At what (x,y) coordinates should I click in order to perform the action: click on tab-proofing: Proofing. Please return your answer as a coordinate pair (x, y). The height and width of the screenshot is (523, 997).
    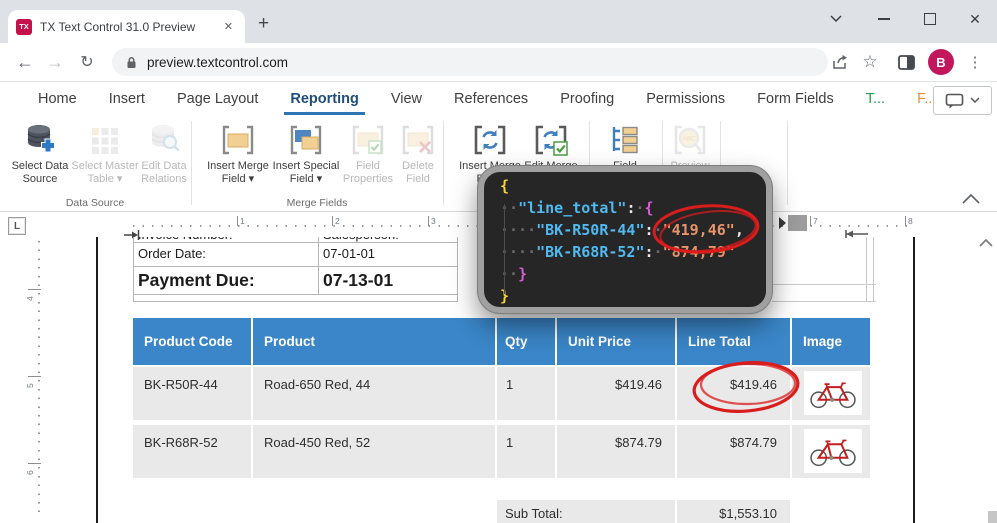
    Looking at the image, I should click on (587, 98).